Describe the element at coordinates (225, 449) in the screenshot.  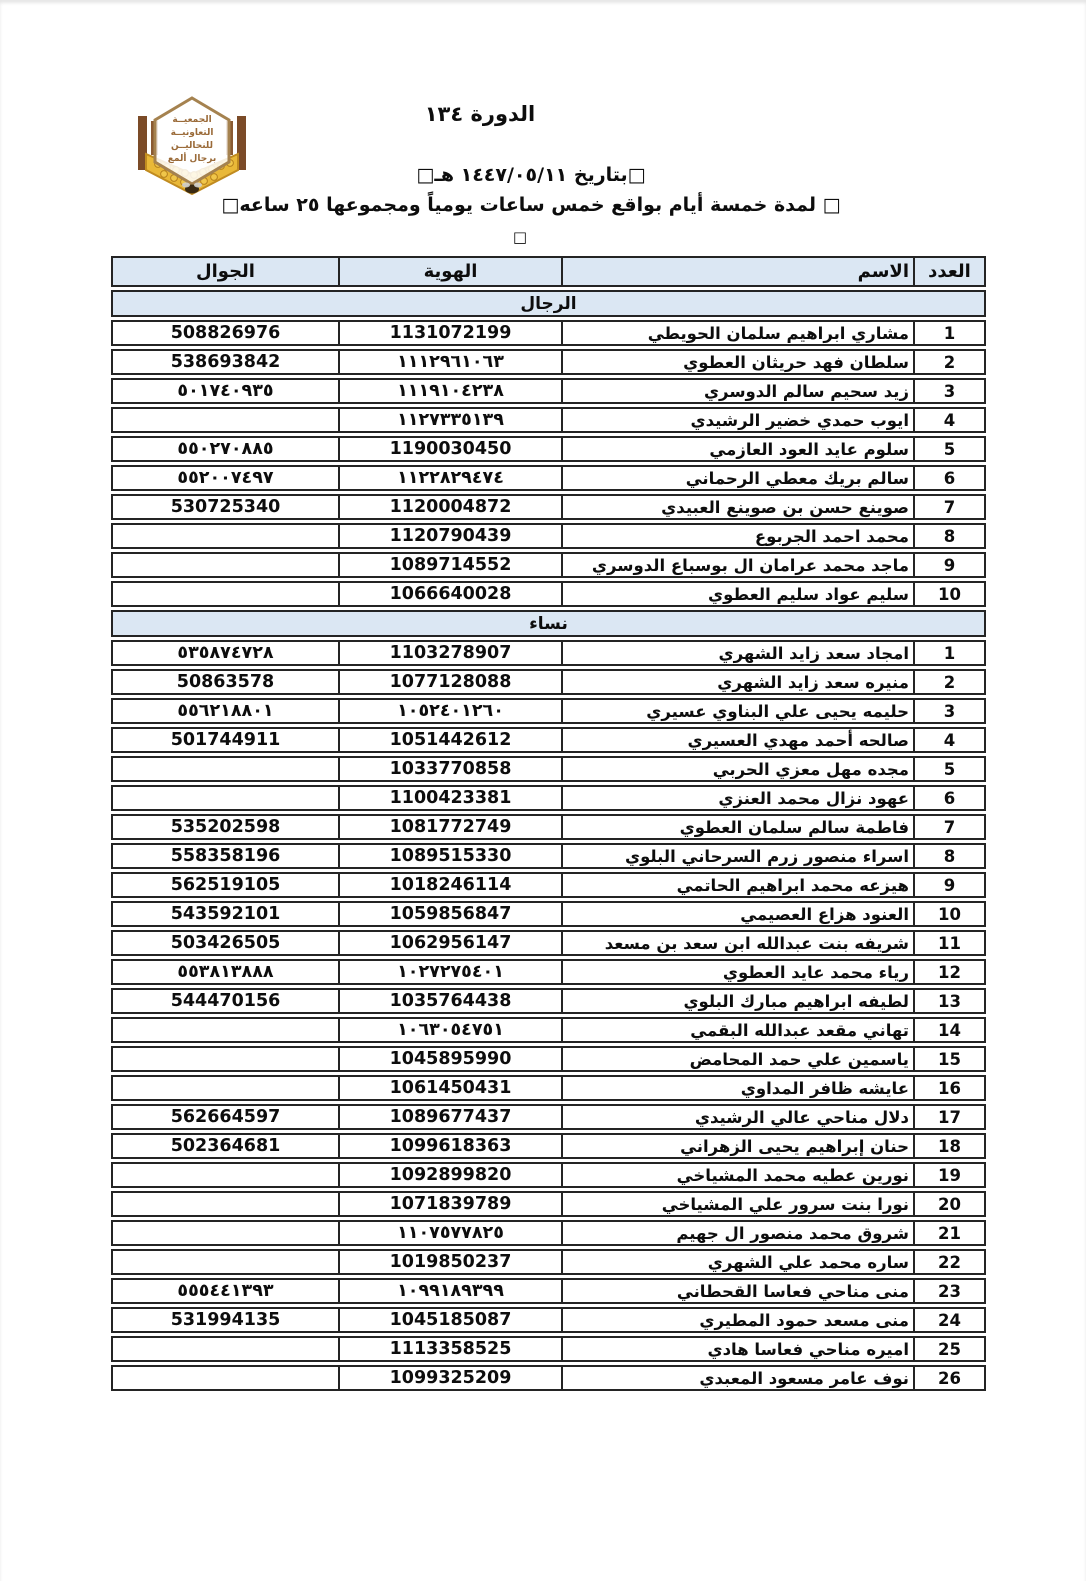
I see `cell-phone: ٥٥٠٢٧٠٨٨٥` at that location.